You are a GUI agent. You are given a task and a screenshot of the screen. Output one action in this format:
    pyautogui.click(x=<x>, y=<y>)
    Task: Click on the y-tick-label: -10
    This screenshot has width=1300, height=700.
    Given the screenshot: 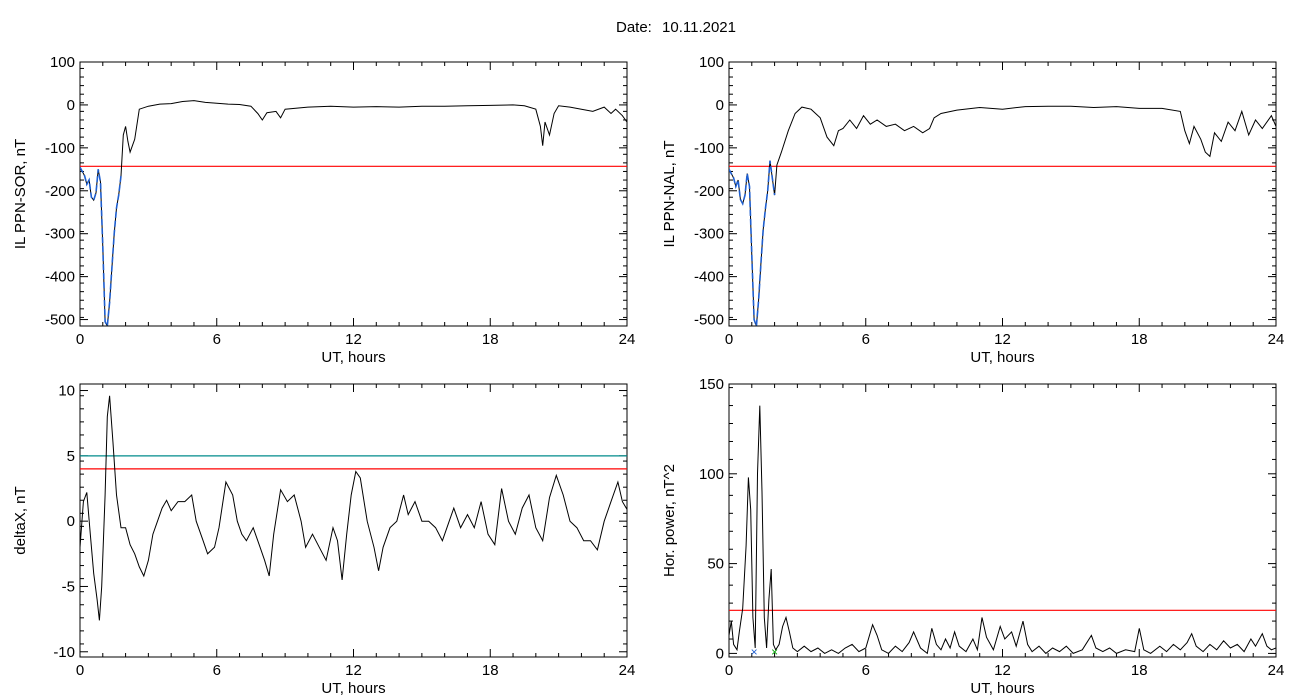 What is the action you would take?
    pyautogui.click(x=64, y=652)
    